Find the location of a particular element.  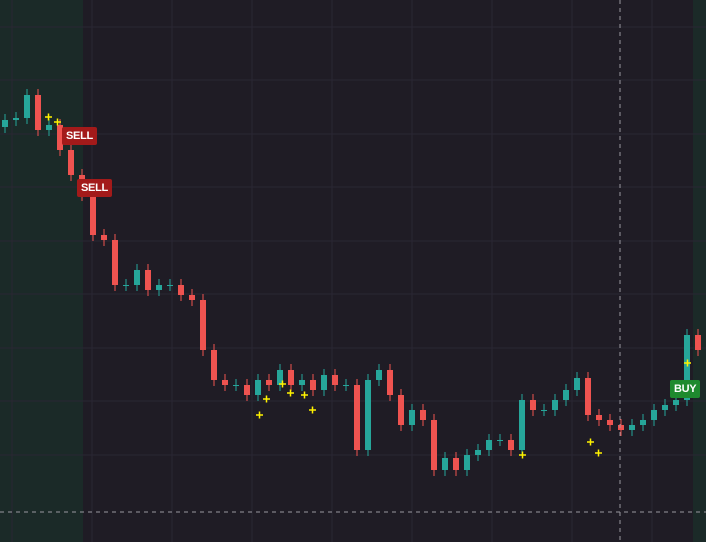

buy-signal: BUY is located at coordinates (685, 389).